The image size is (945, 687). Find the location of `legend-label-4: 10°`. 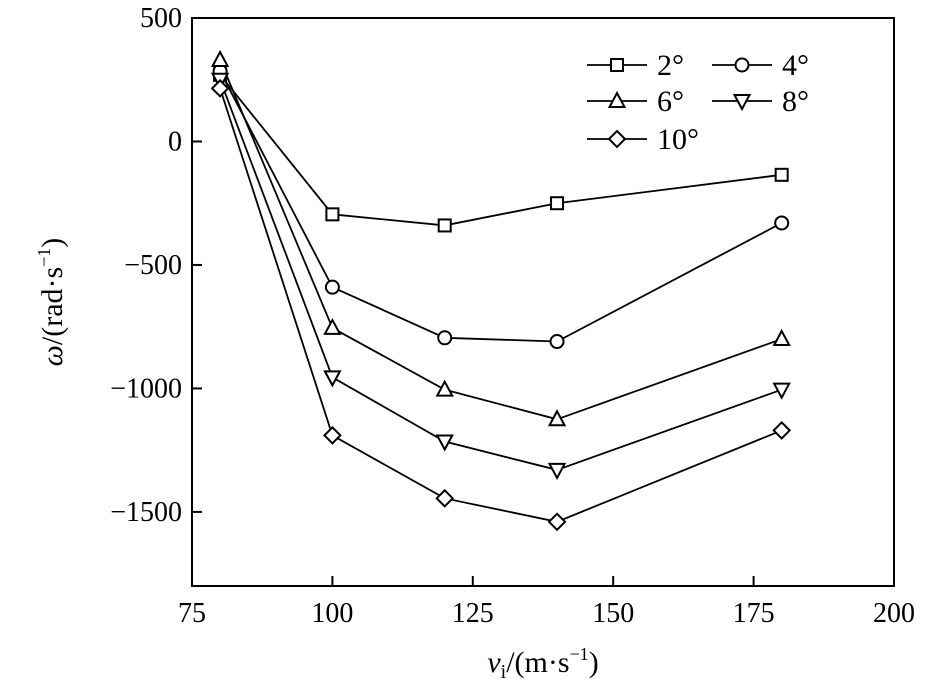

legend-label-4: 10° is located at coordinates (678, 139).